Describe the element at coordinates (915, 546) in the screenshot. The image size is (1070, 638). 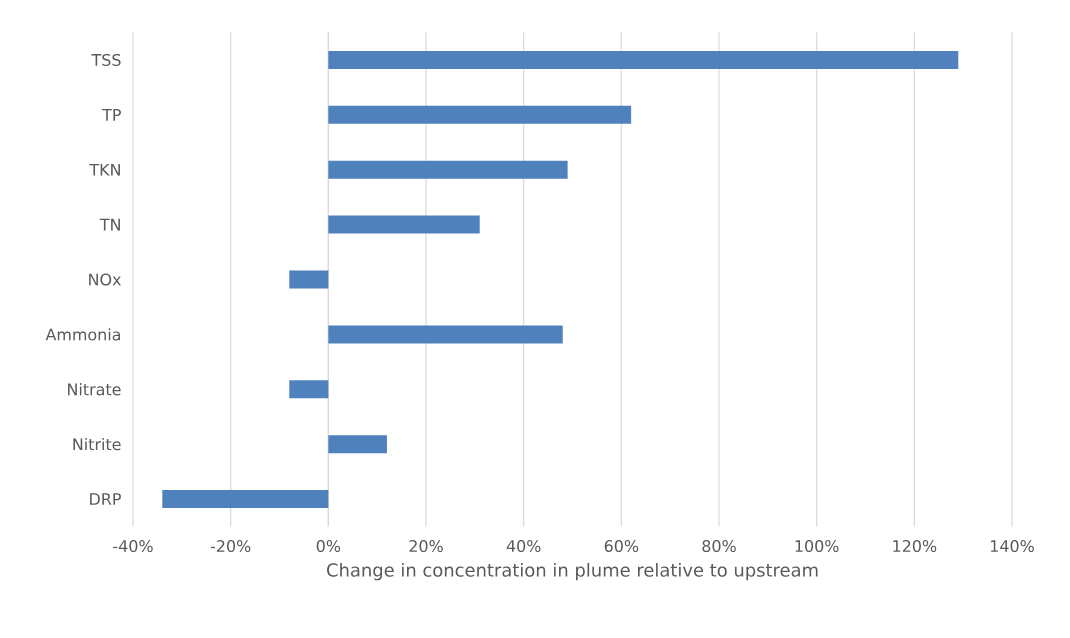
I see `x-tick-label: 120%` at that location.